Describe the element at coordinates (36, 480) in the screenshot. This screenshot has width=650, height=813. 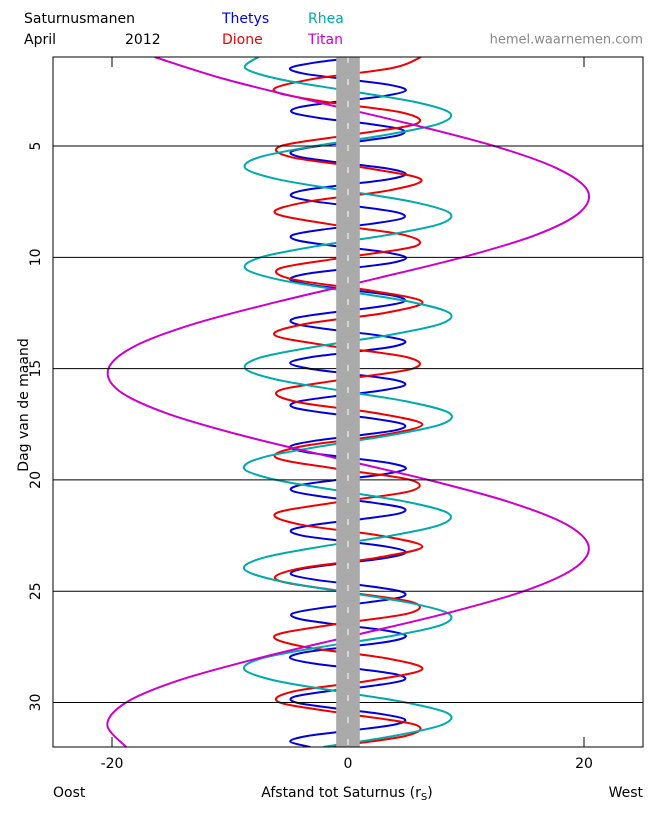
I see `y-tick-label: 20` at that location.